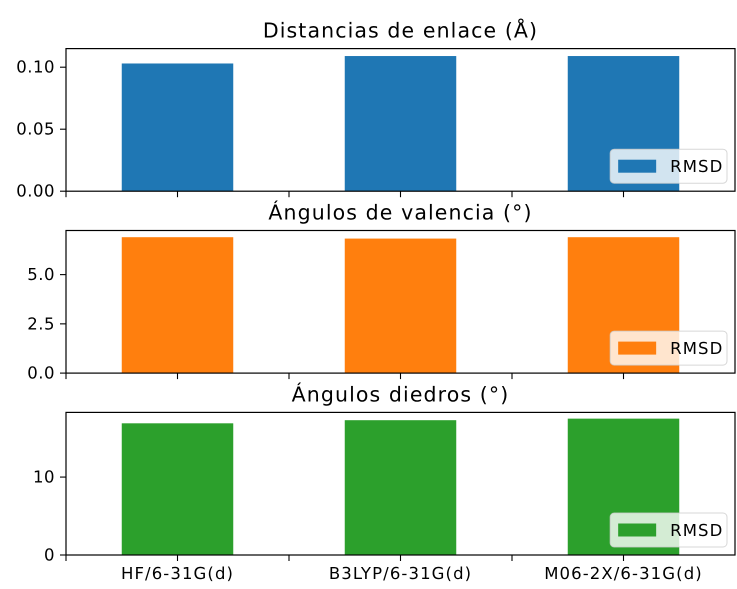 This screenshot has width=737, height=589. What do you see at coordinates (41, 324) in the screenshot?
I see `y-tick-label: 2.5` at bounding box center [41, 324].